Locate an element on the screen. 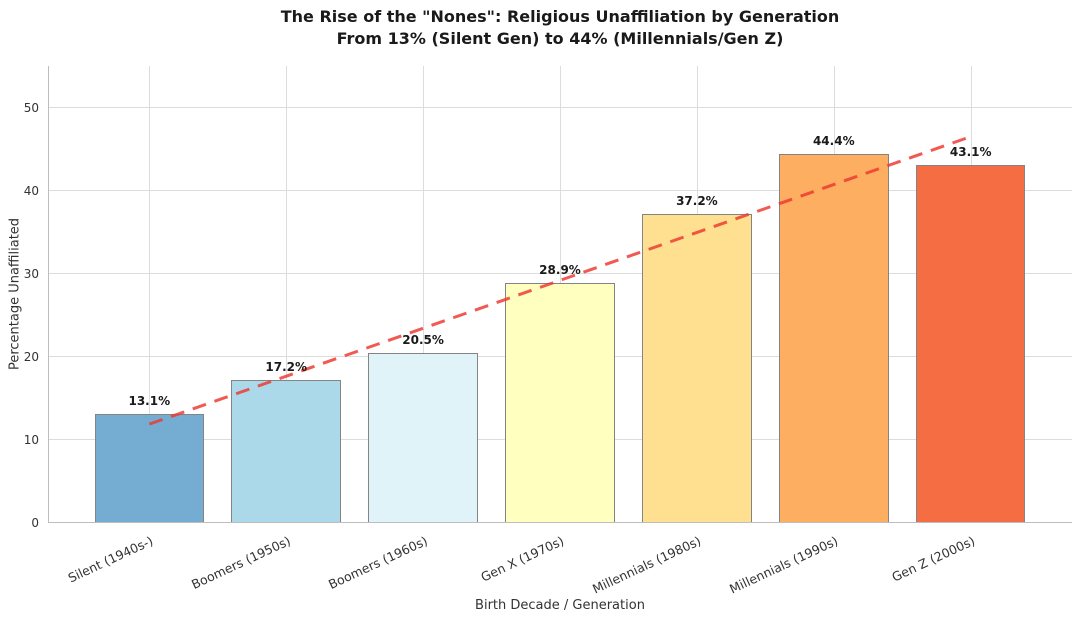 The image size is (1080, 626). bar-value-label: 43.1% is located at coordinates (970, 151).